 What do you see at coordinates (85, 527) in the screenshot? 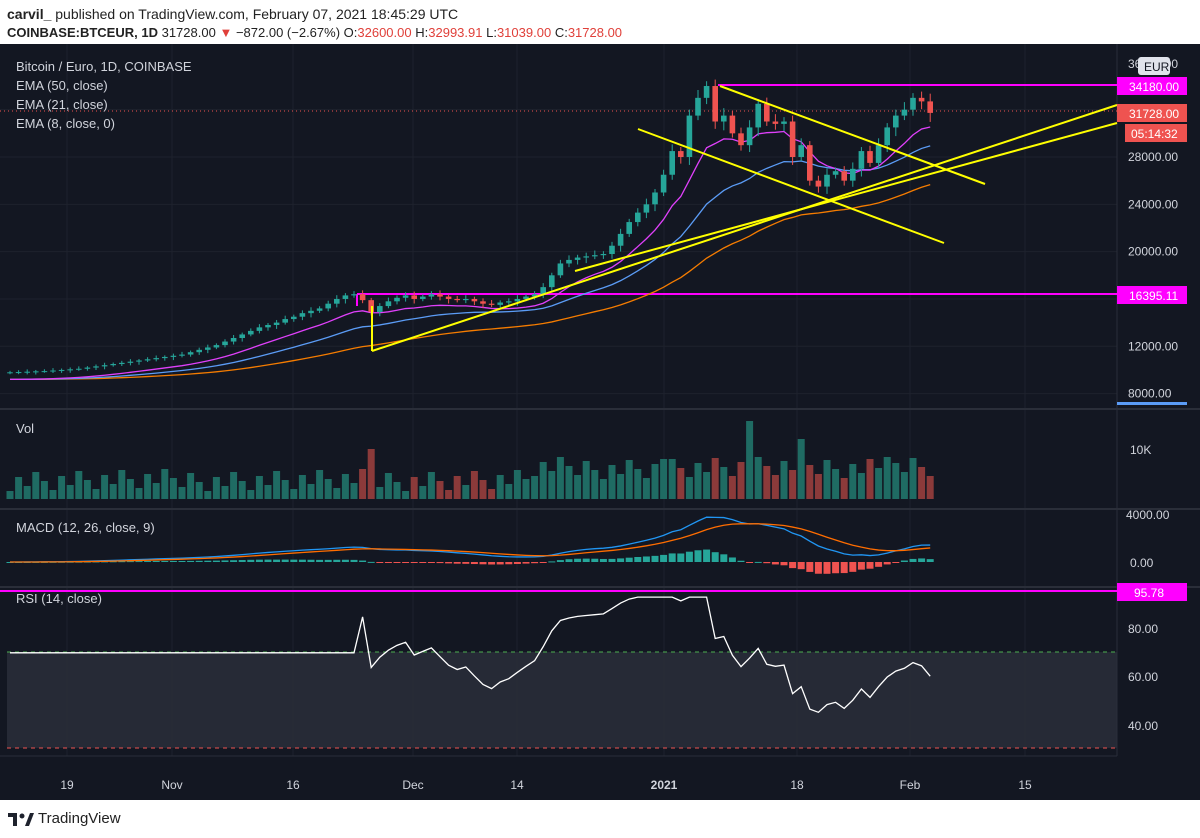
I see `legend-macd: MACD (12, 26, close, 9)` at bounding box center [85, 527].